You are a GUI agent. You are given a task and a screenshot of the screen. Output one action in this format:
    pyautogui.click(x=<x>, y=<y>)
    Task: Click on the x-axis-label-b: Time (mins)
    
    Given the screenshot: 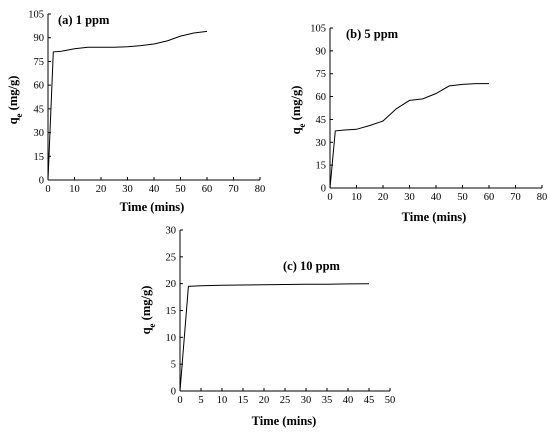 What is the action you would take?
    pyautogui.click(x=434, y=217)
    